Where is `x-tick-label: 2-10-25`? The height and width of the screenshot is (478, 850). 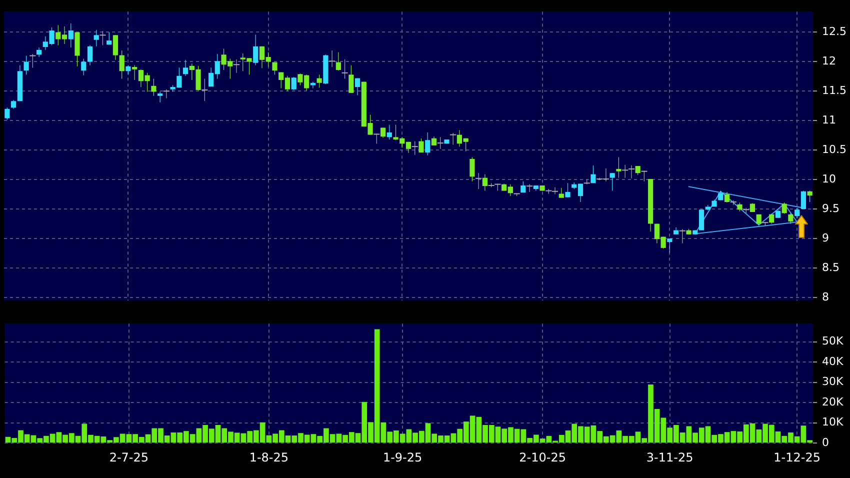
x-tick-label: 2-10-25 is located at coordinates (542, 457).